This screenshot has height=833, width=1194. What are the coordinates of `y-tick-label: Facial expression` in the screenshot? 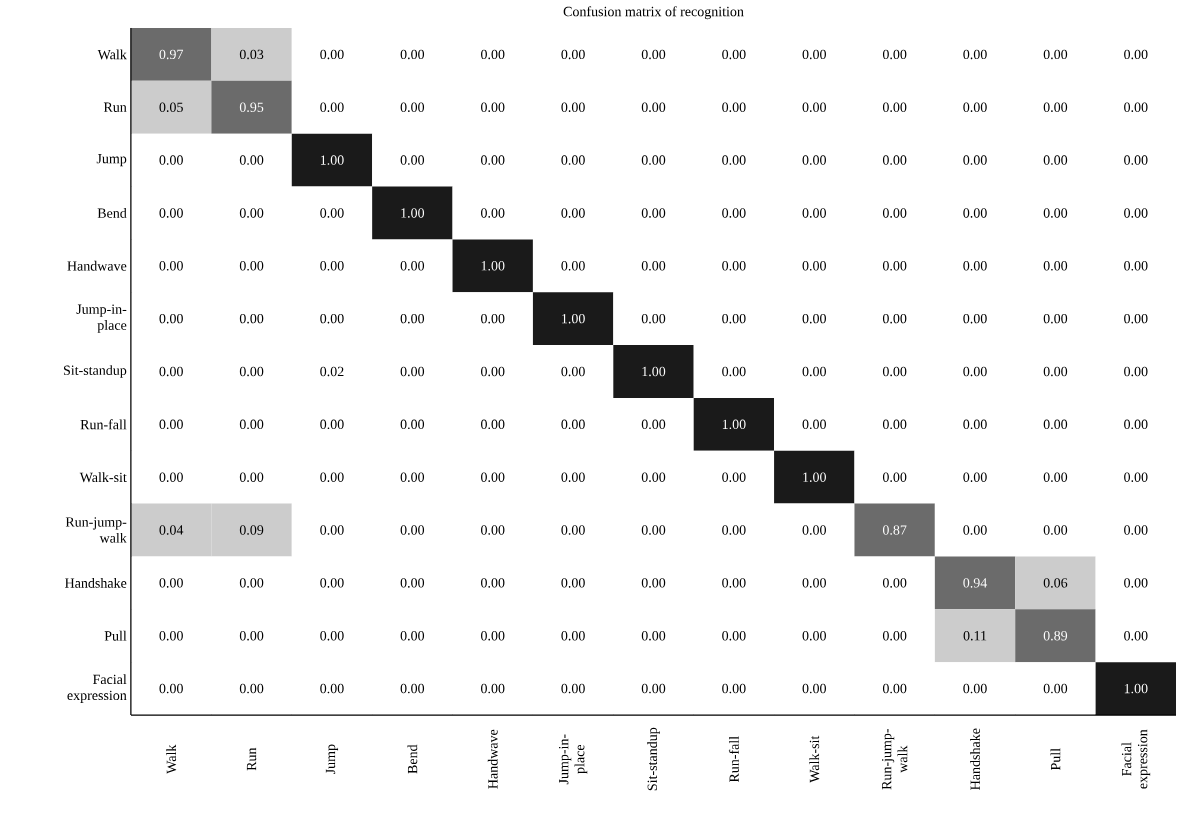 It's located at (97, 688).